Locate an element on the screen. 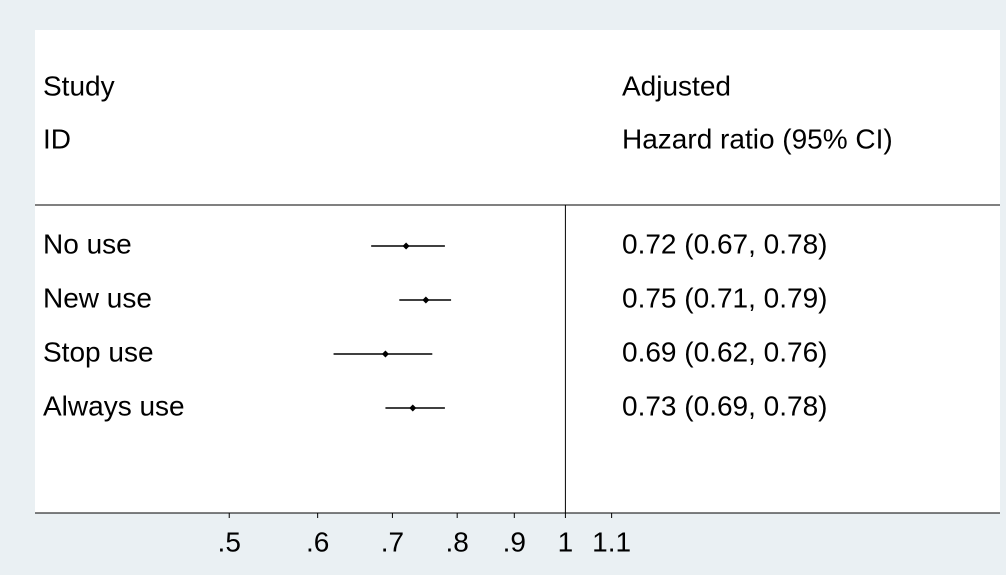  row-label: No use is located at coordinates (87, 243).